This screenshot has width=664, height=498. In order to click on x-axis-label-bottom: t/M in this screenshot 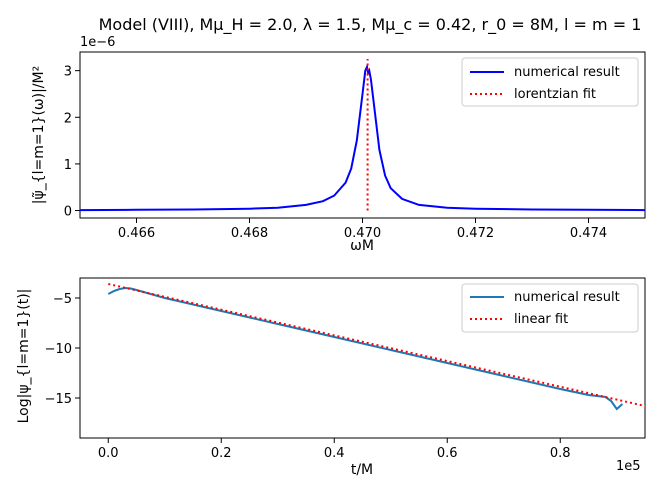, I will do `click(362, 470)`.